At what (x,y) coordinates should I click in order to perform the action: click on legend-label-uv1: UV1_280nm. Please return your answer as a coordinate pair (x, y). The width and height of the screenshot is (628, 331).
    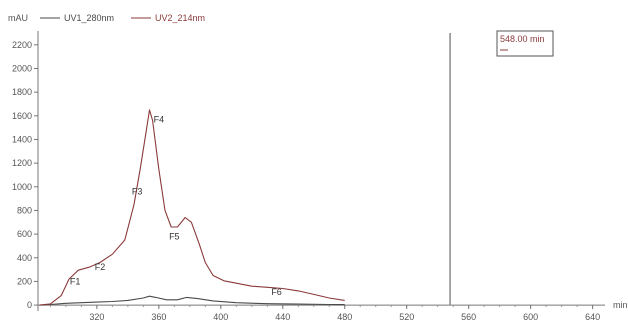
    Looking at the image, I should click on (89, 18).